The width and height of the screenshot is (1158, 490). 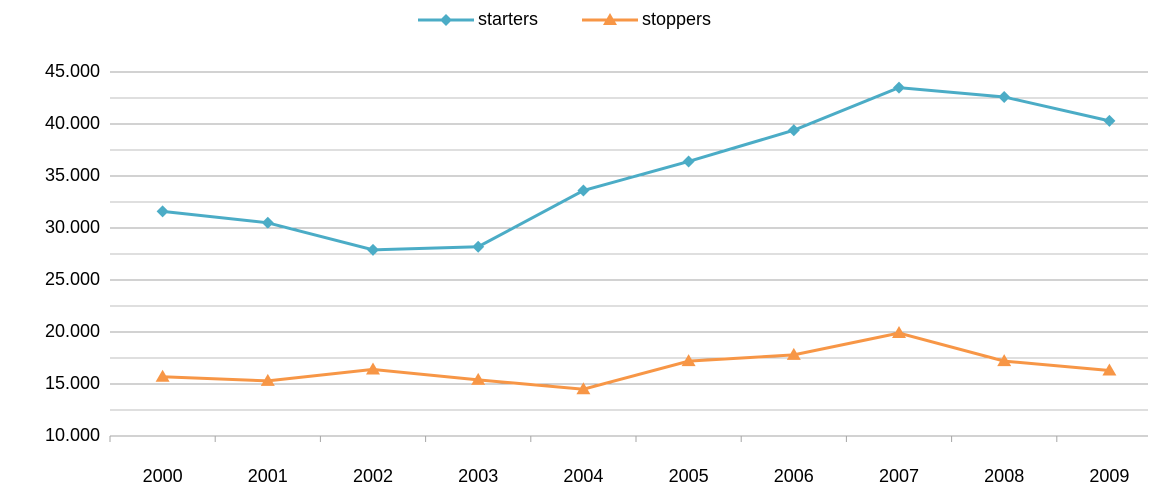 I want to click on x-tick-label: 2009, so click(x=1109, y=476).